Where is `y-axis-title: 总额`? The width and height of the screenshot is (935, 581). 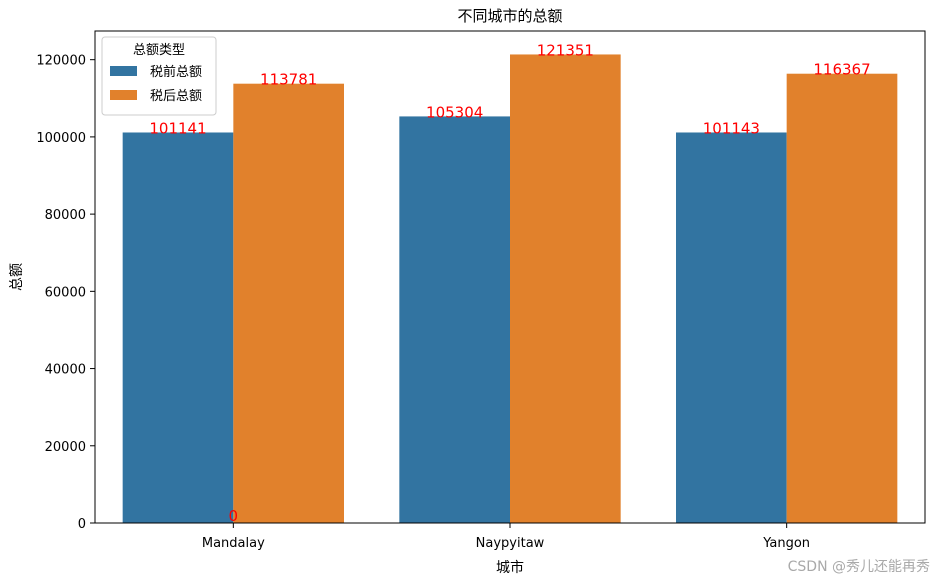
y-axis-title: 总额 is located at coordinates (17, 277).